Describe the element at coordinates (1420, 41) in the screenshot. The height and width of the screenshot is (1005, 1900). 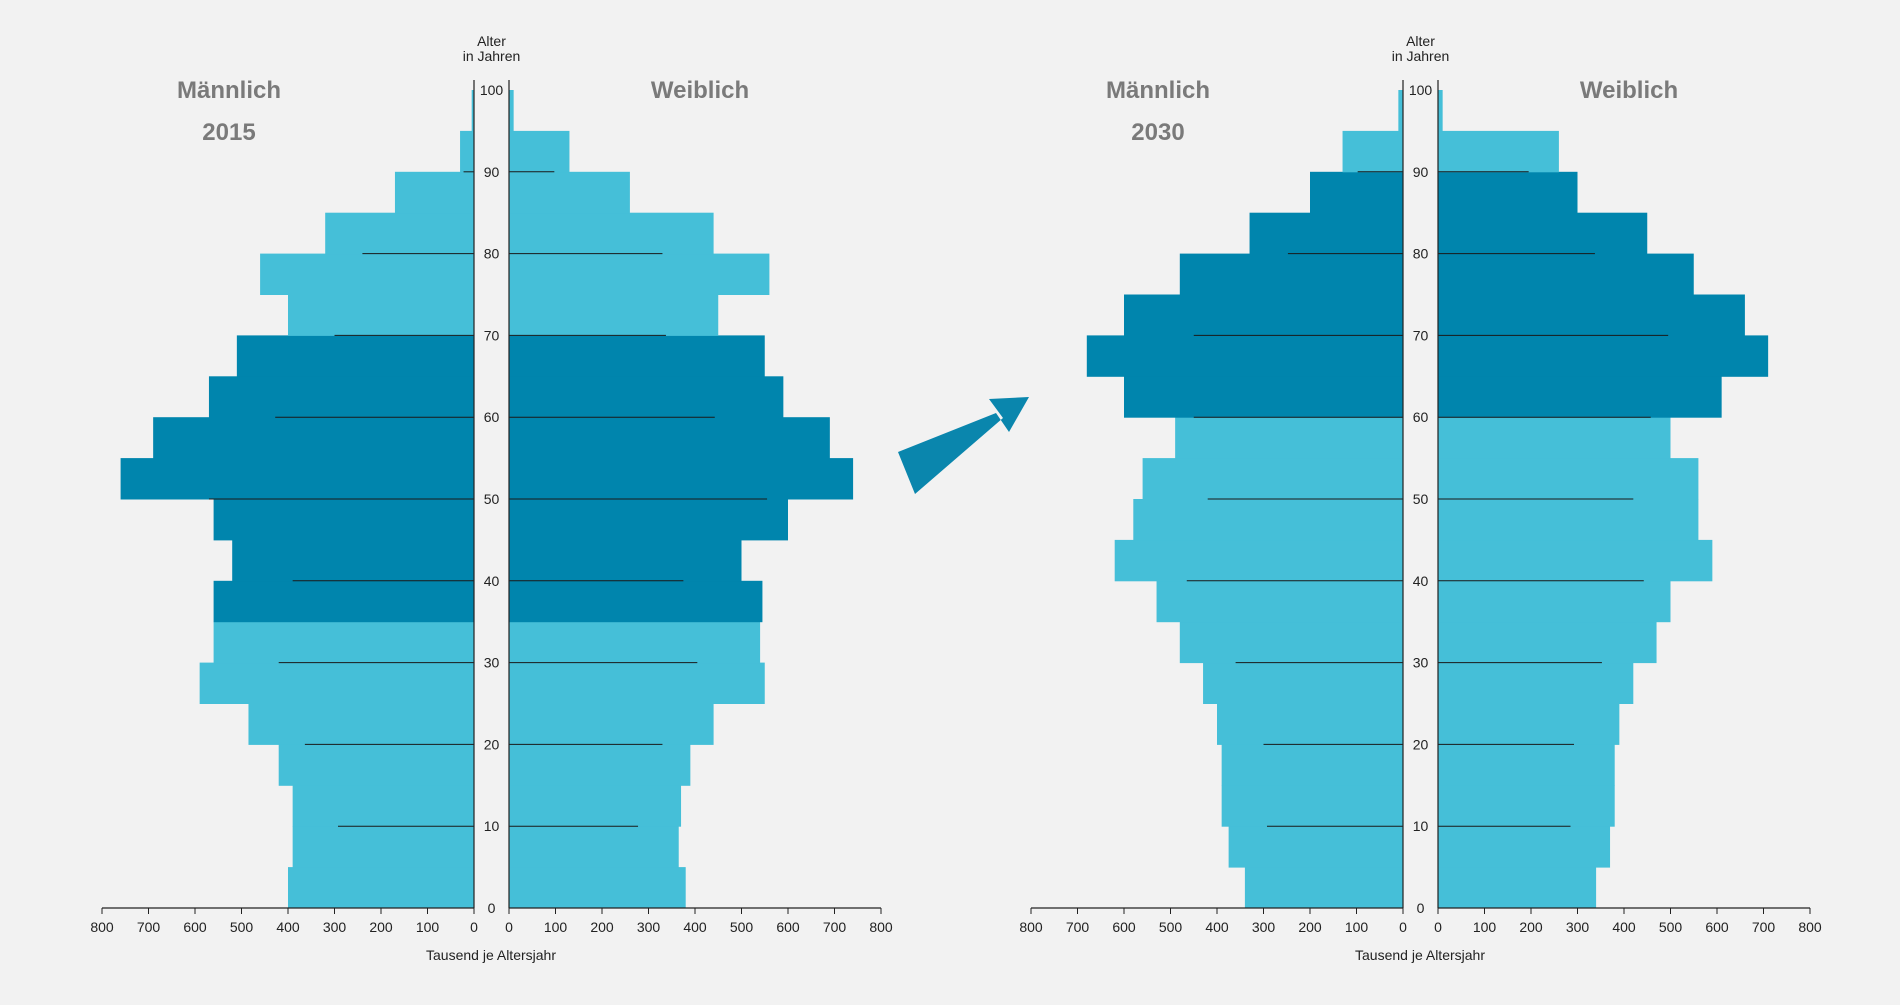
I see `age-axis-title: Alter` at that location.